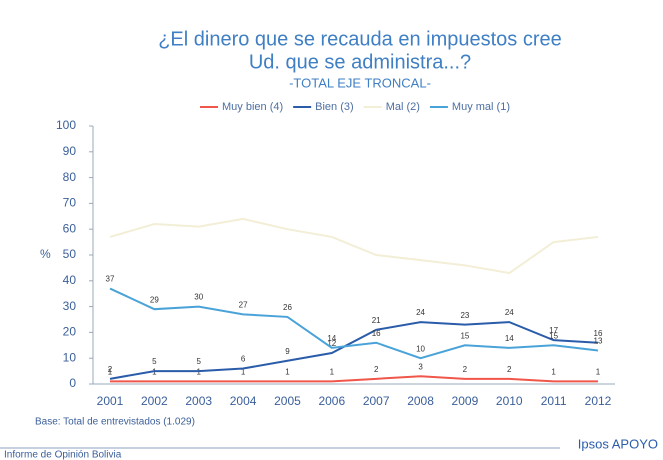 This screenshot has width=663, height=460. I want to click on x-tick-label: 2001, so click(110, 401).